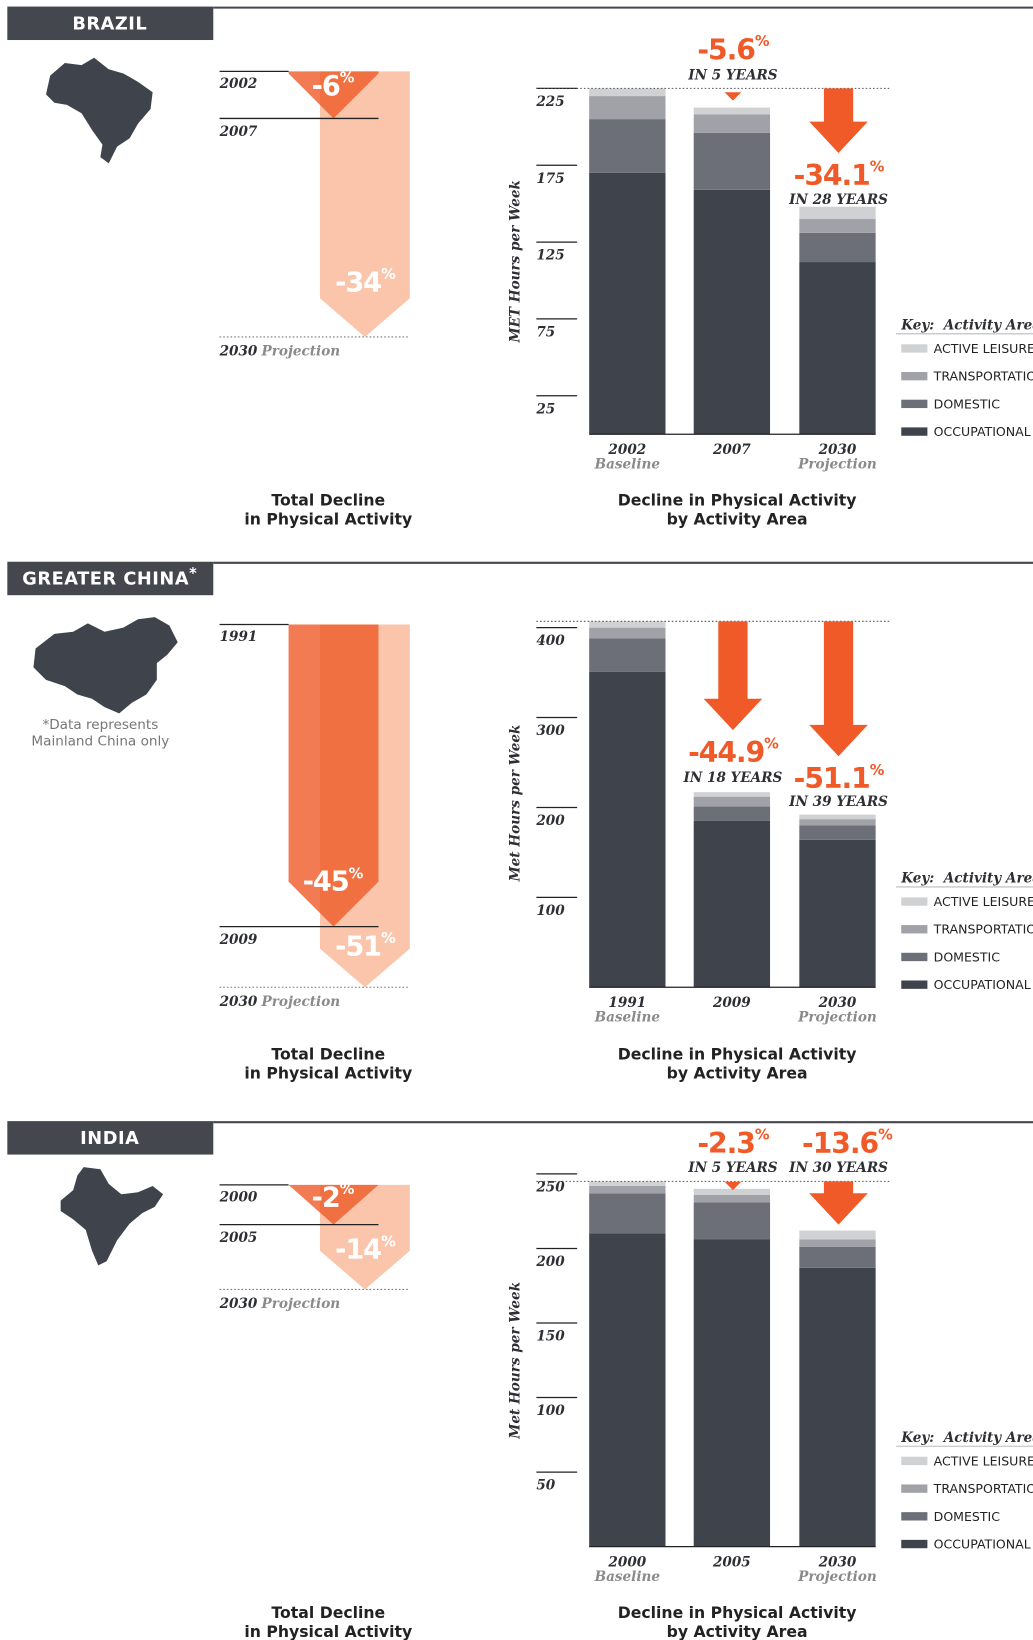 Image resolution: width=1033 pixels, height=1640 pixels. I want to click on annotation-value: -51.1%, so click(839, 777).